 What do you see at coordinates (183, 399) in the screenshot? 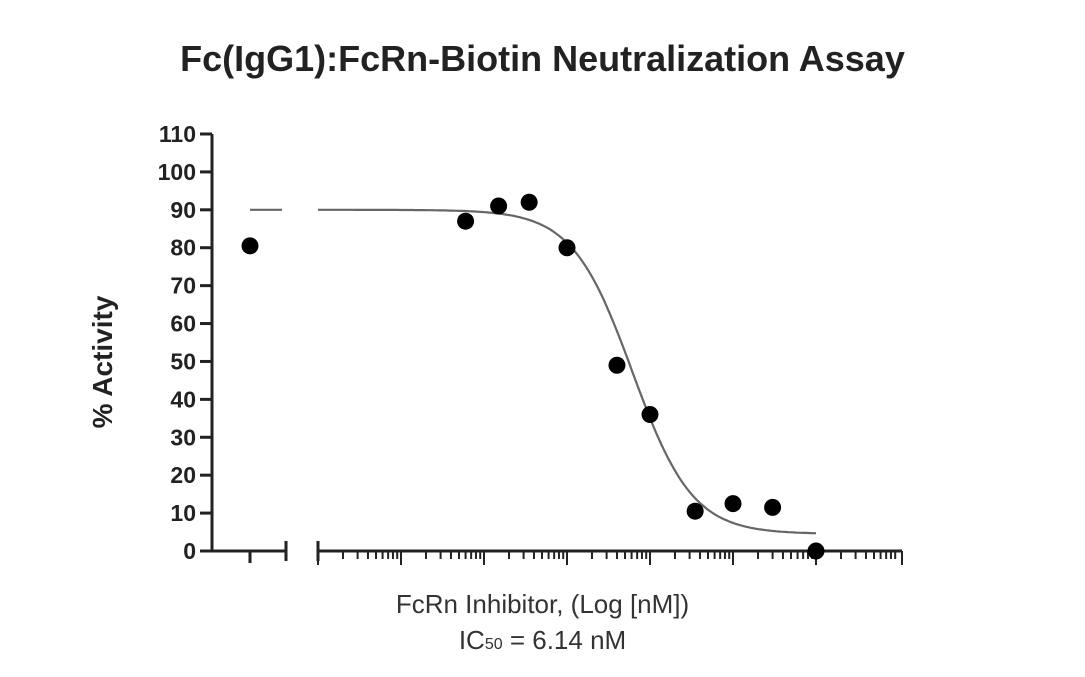
I see `y-tick-label: 40` at bounding box center [183, 399].